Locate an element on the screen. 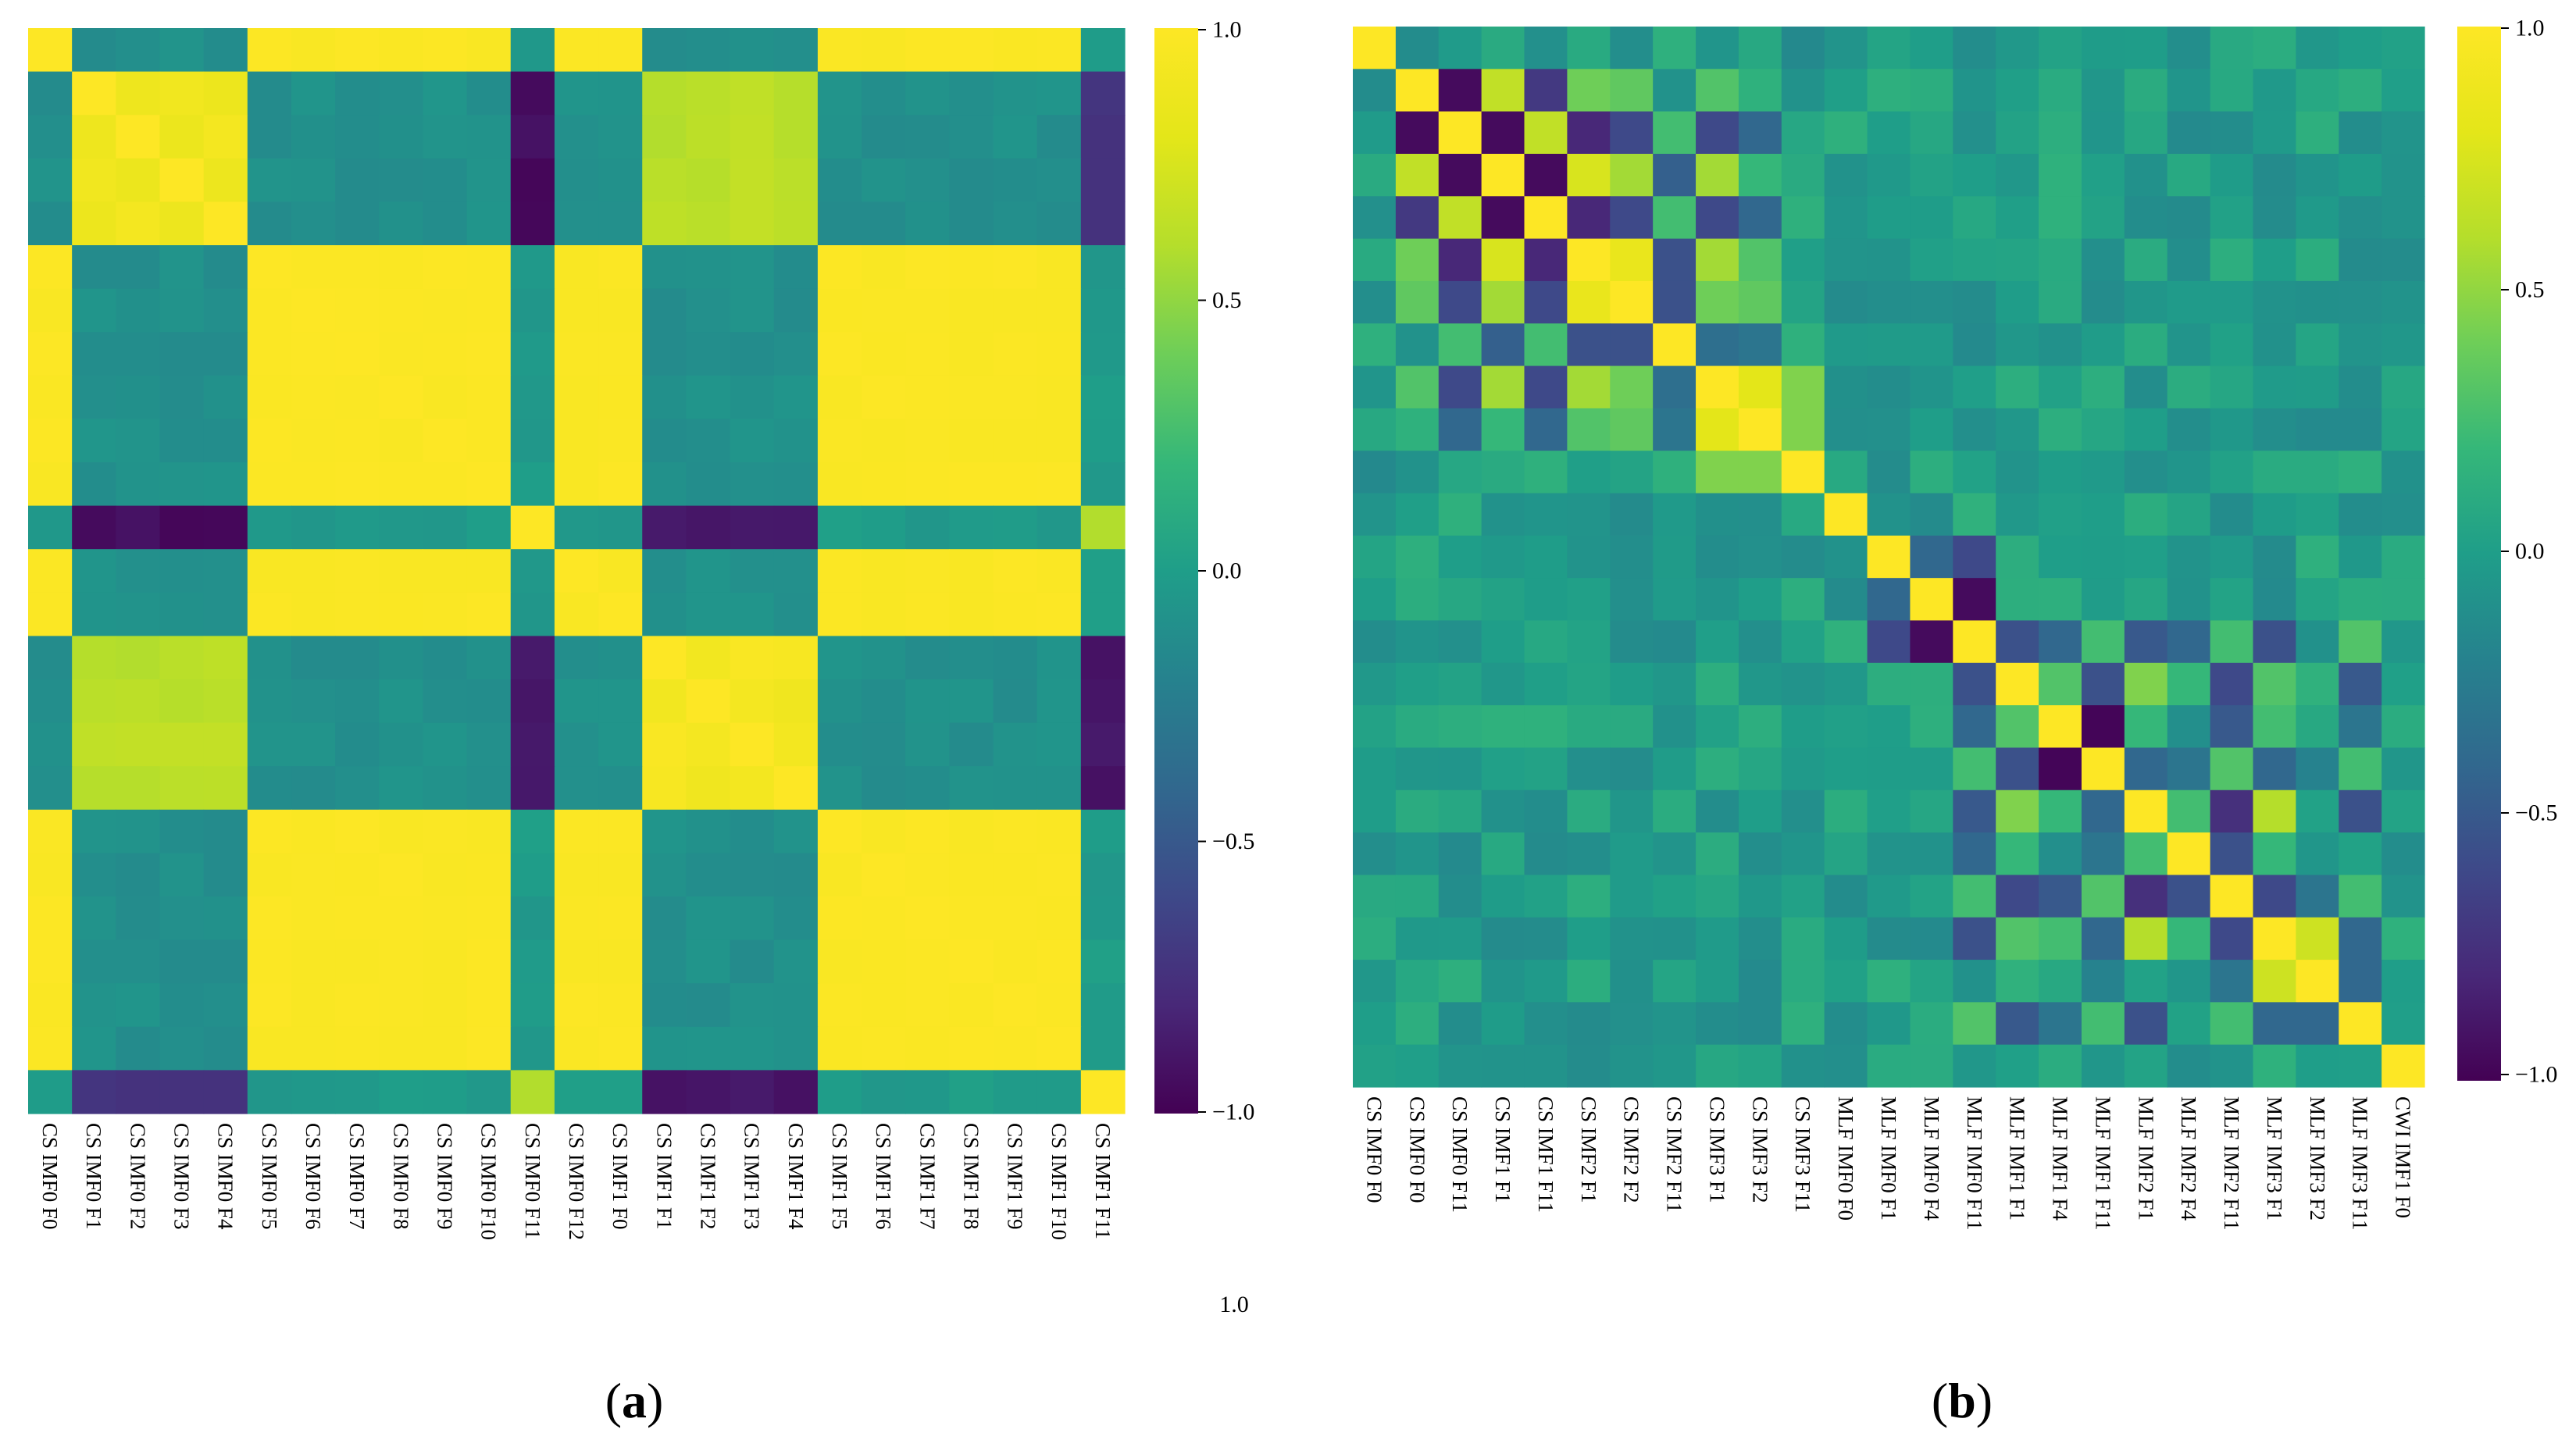 The height and width of the screenshot is (1447, 2576). colorbar-b is located at coordinates (2479, 554).